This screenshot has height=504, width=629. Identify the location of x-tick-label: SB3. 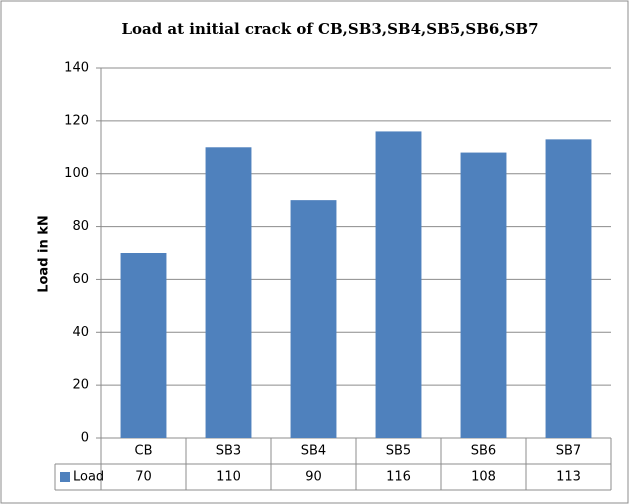
(228, 451).